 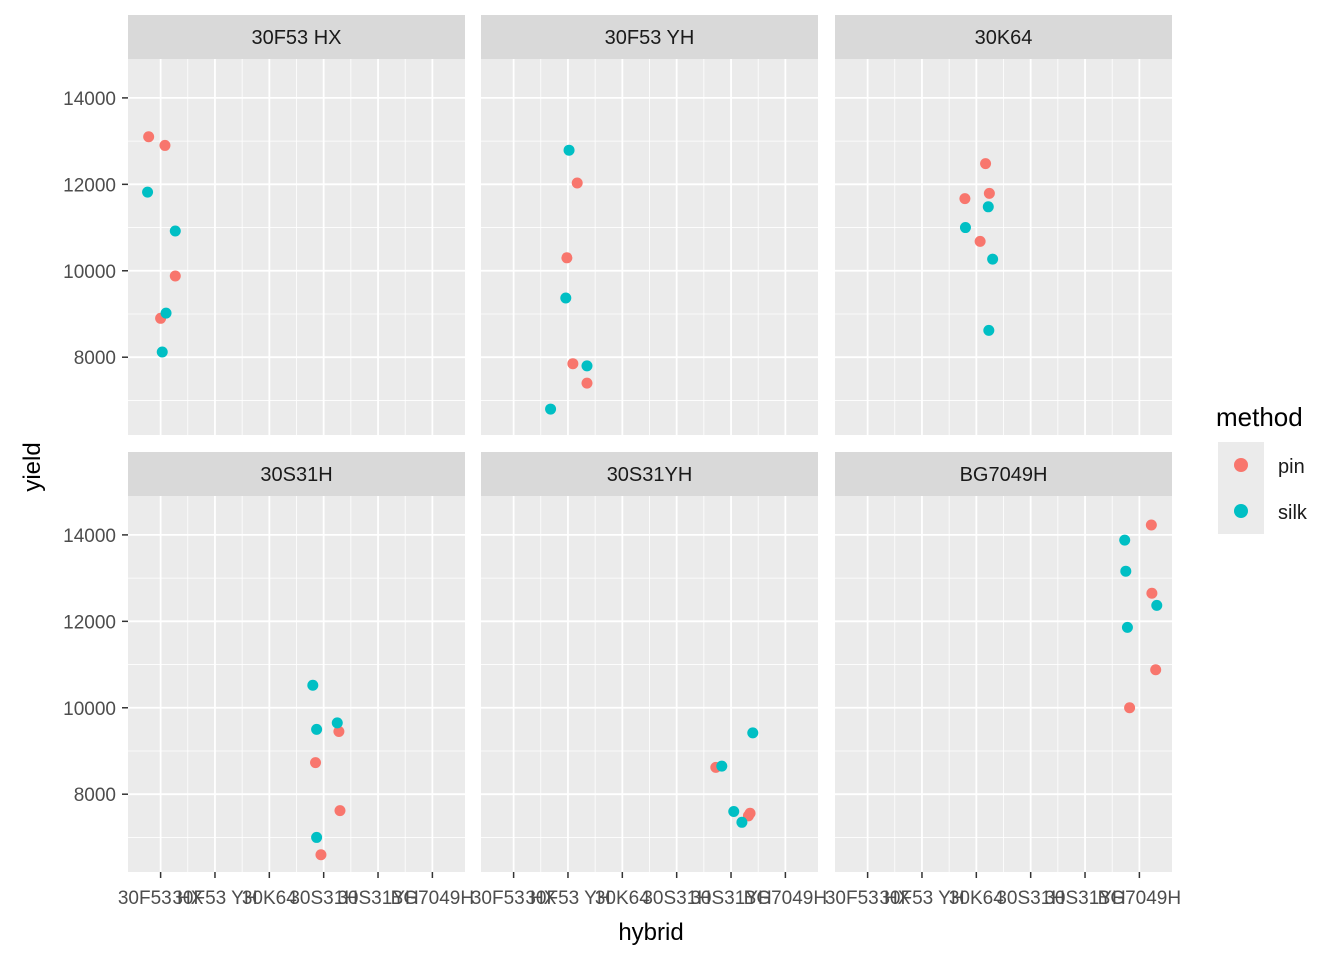 I want to click on legend-key-silk, so click(x=1241, y=511).